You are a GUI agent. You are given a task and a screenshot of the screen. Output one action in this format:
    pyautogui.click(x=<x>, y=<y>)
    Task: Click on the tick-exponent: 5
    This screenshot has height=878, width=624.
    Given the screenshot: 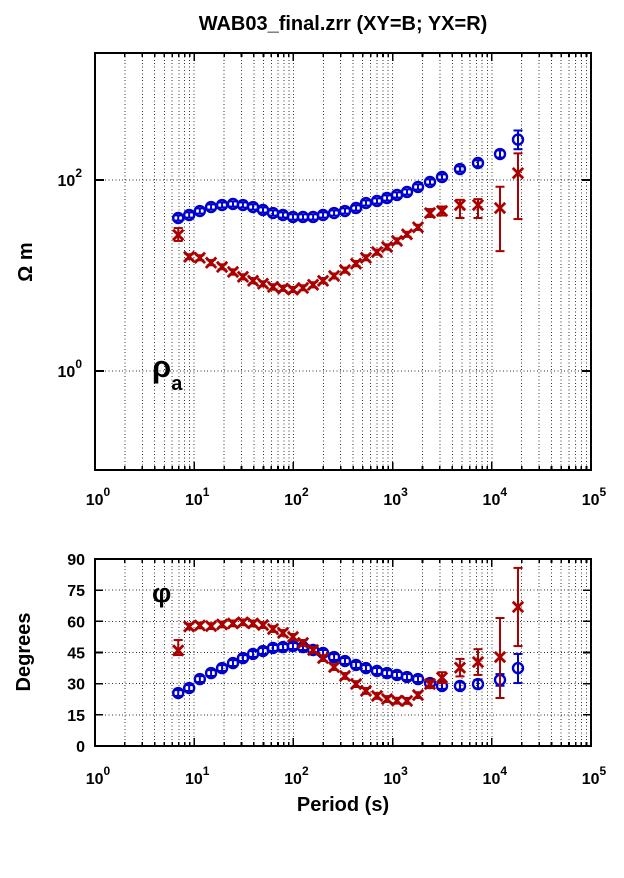 What is the action you would take?
    pyautogui.click(x=603, y=771)
    